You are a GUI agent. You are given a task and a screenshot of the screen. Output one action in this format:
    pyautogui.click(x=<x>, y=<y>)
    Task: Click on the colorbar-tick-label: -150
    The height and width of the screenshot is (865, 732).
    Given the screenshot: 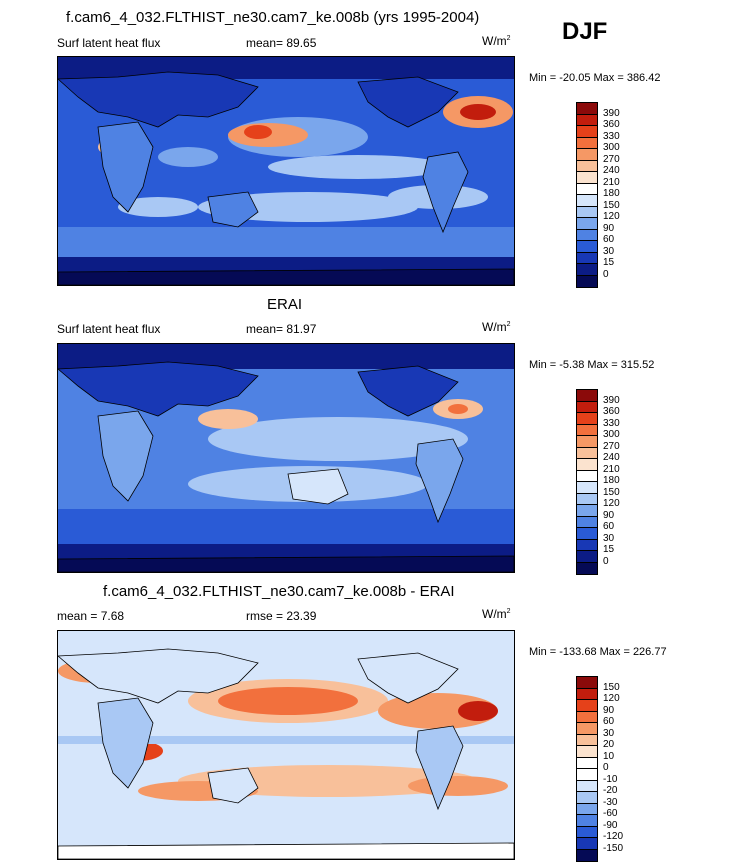 What is the action you would take?
    pyautogui.click(x=613, y=848)
    